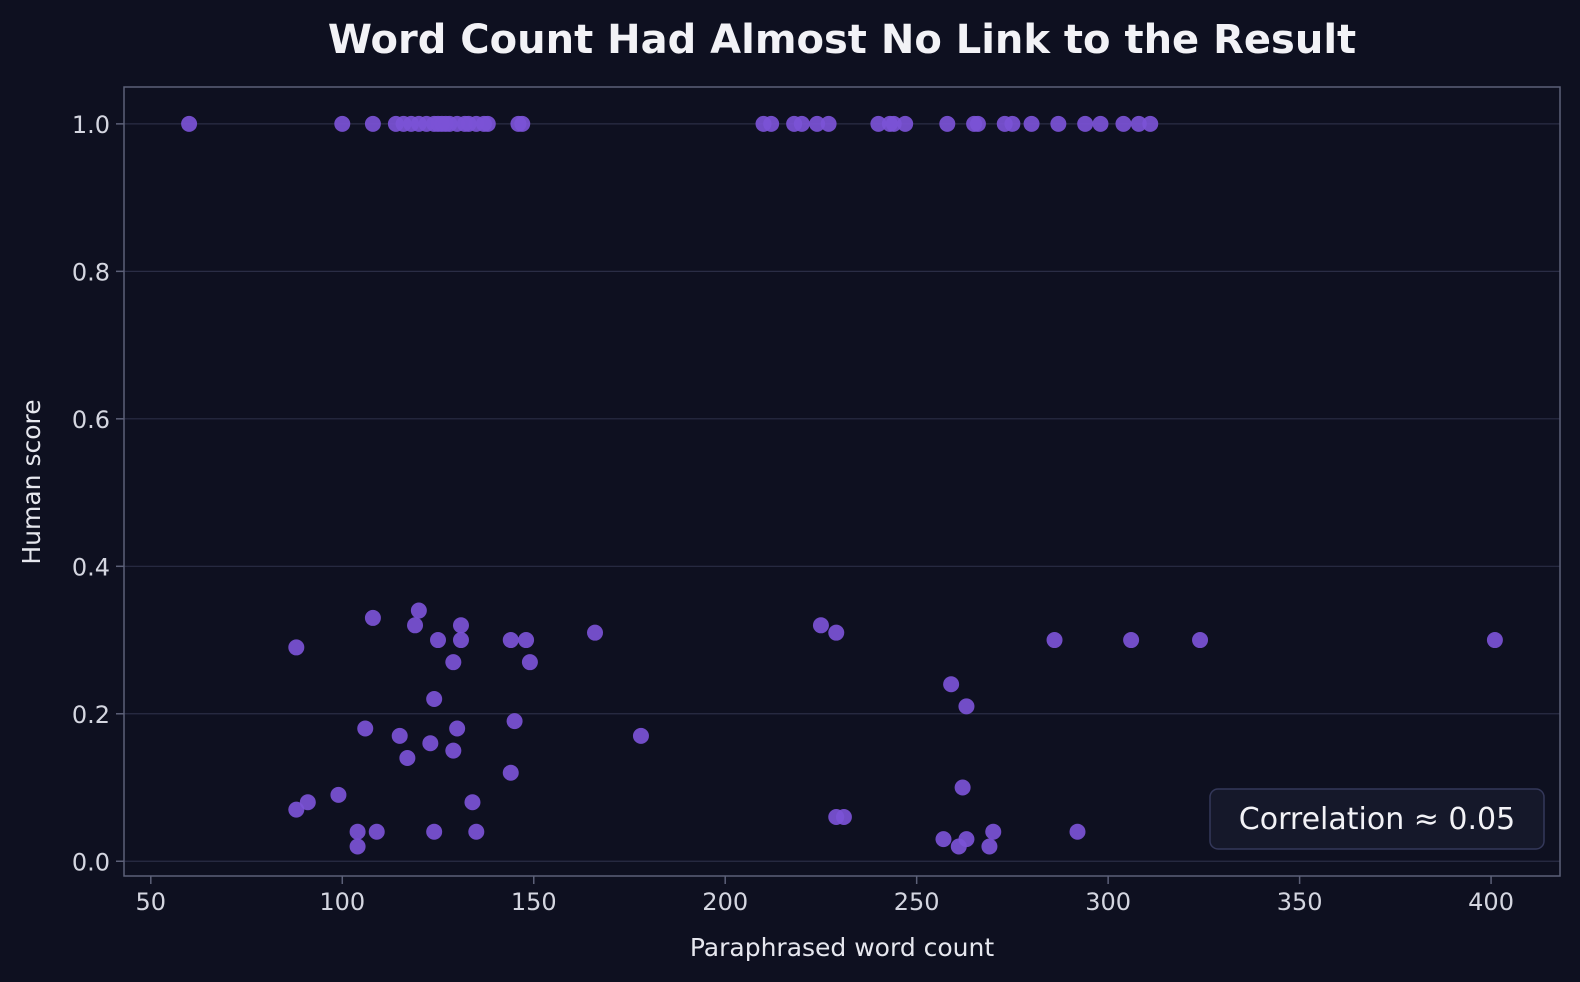 The height and width of the screenshot is (982, 1580). I want to click on annotation-box, so click(1377, 819).